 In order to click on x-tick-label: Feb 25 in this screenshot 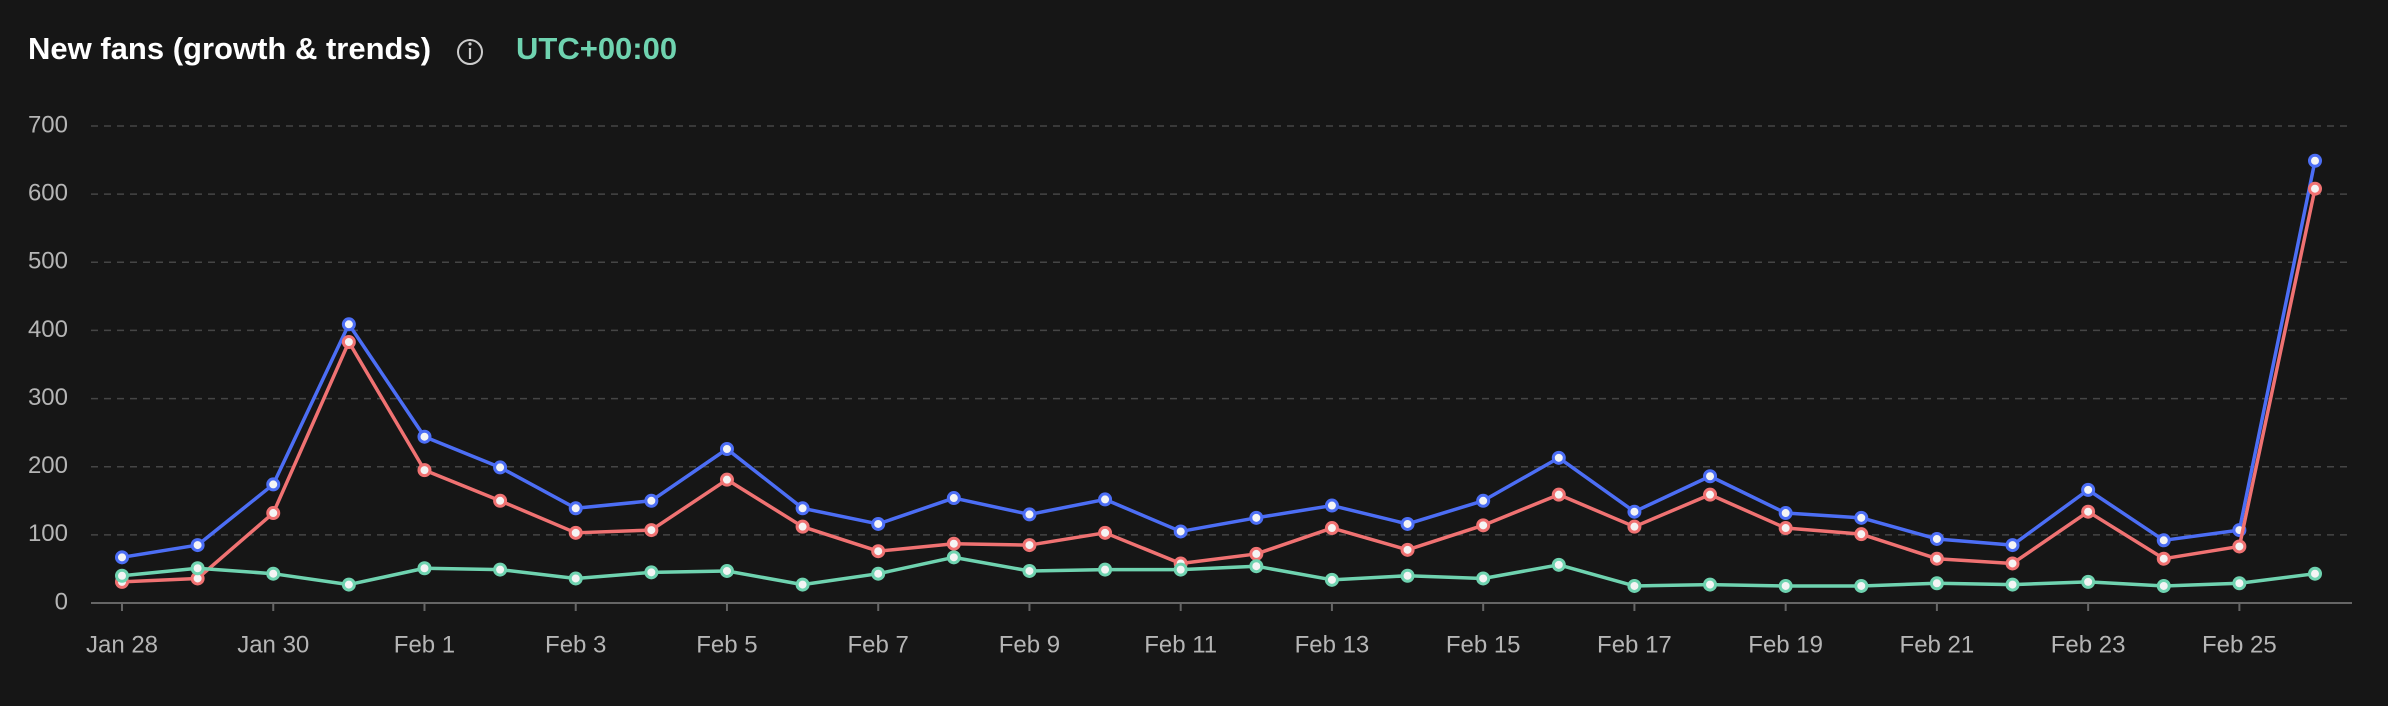, I will do `click(2239, 644)`.